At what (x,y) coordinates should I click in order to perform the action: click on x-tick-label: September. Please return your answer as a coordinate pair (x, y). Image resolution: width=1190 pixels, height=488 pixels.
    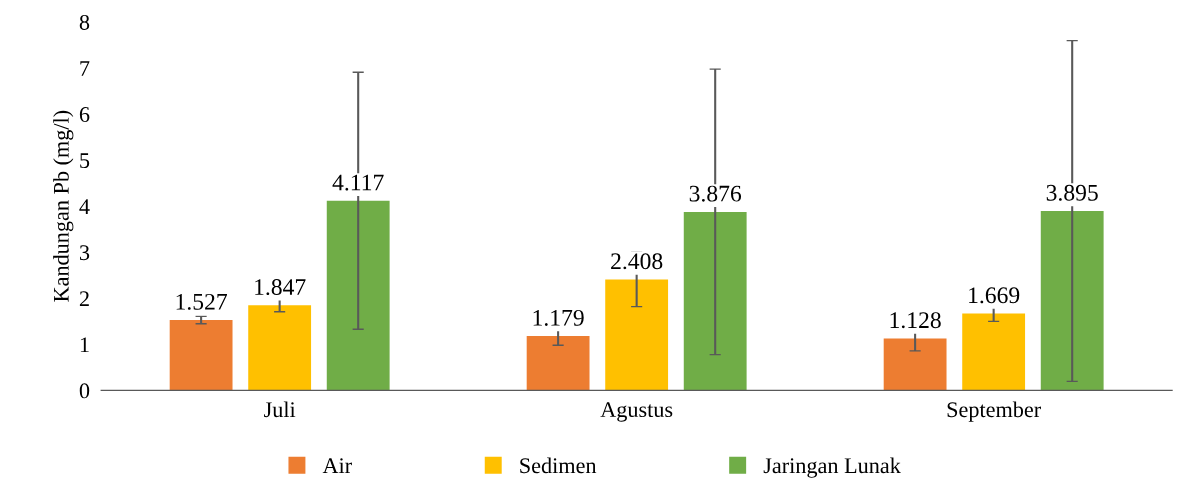
    Looking at the image, I should click on (994, 411).